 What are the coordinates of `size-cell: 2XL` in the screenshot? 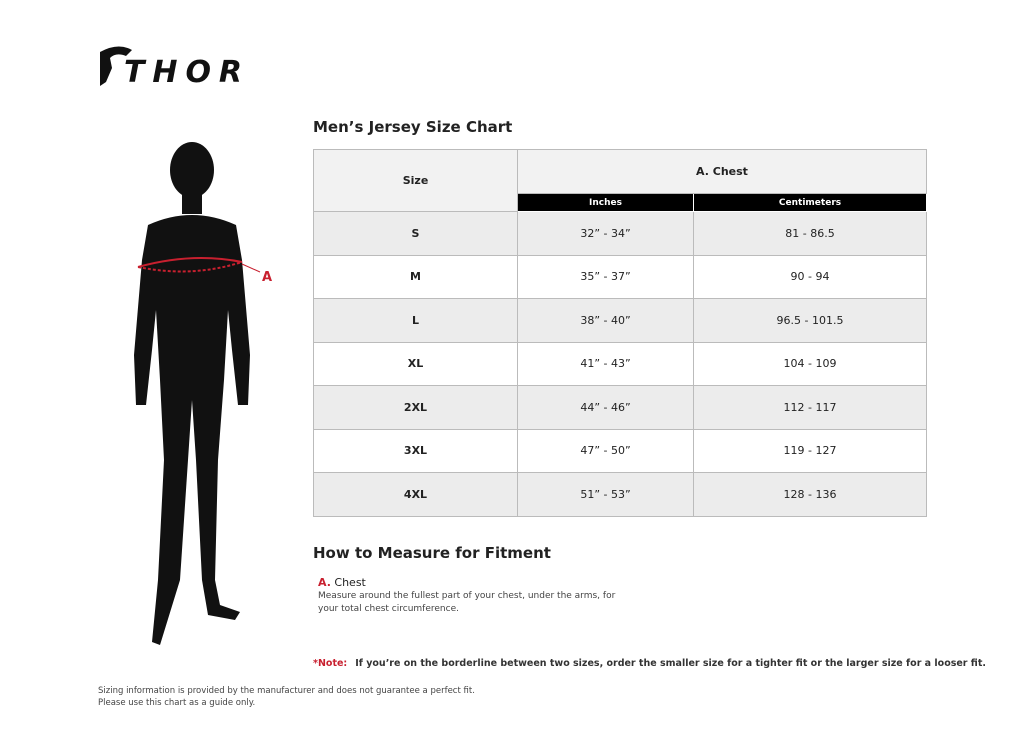 It's located at (415, 407).